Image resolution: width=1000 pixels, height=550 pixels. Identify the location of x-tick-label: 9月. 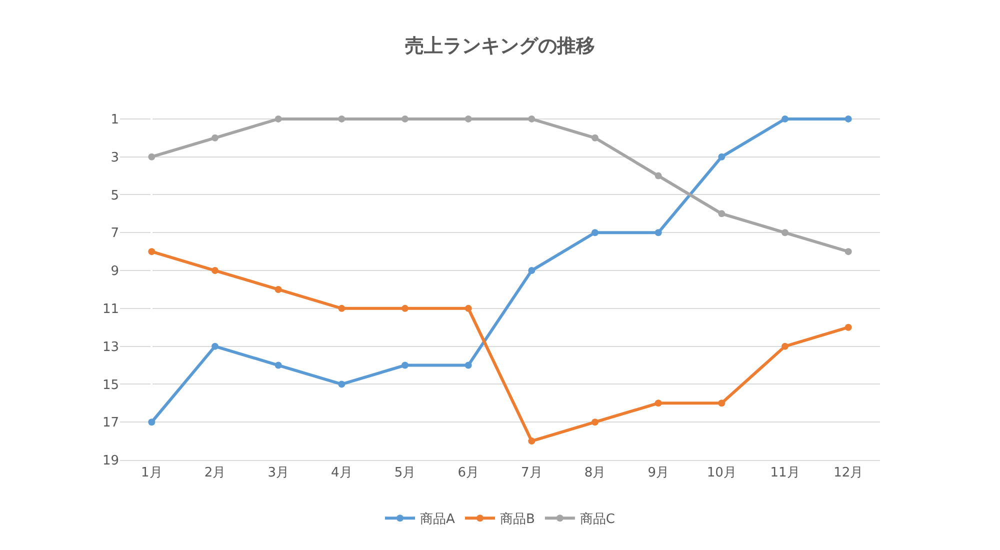
(658, 473).